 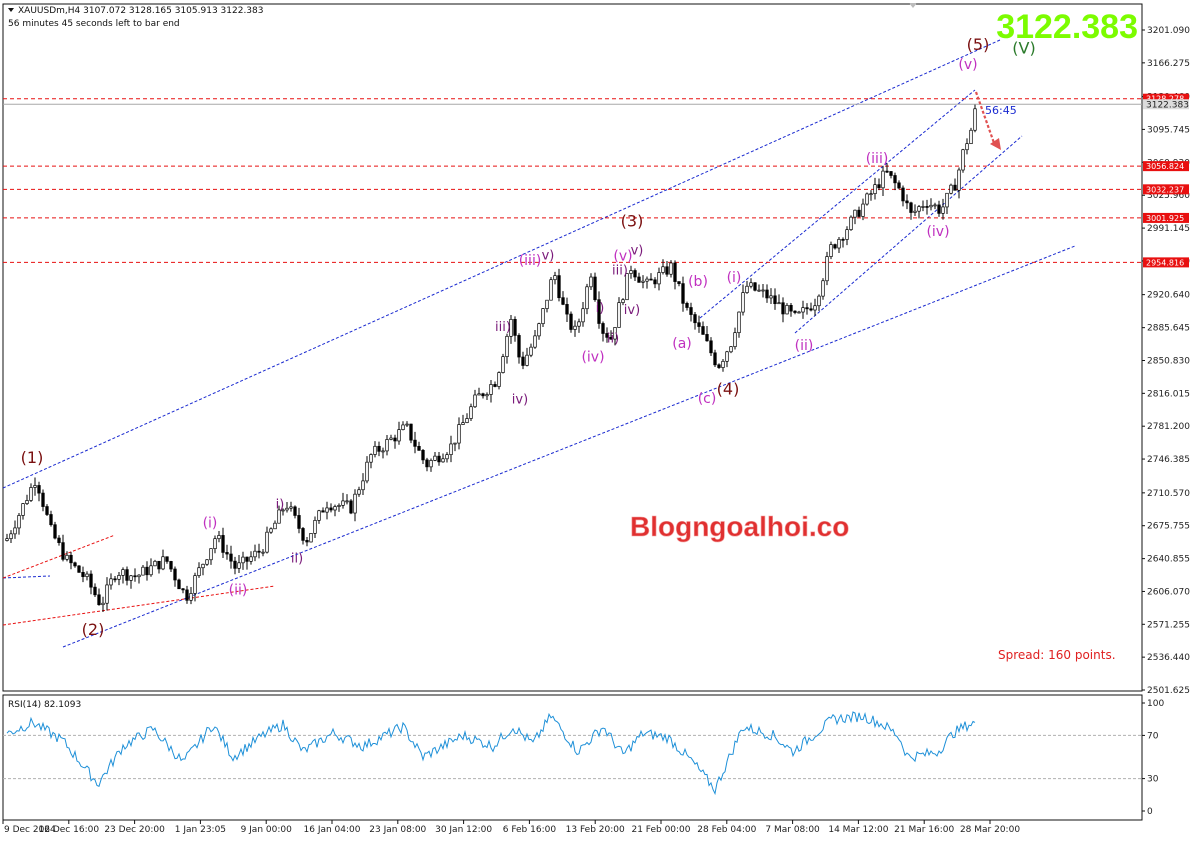 What do you see at coordinates (739, 526) in the screenshot?
I see `watermark-text: Blogngoalhoi.co` at bounding box center [739, 526].